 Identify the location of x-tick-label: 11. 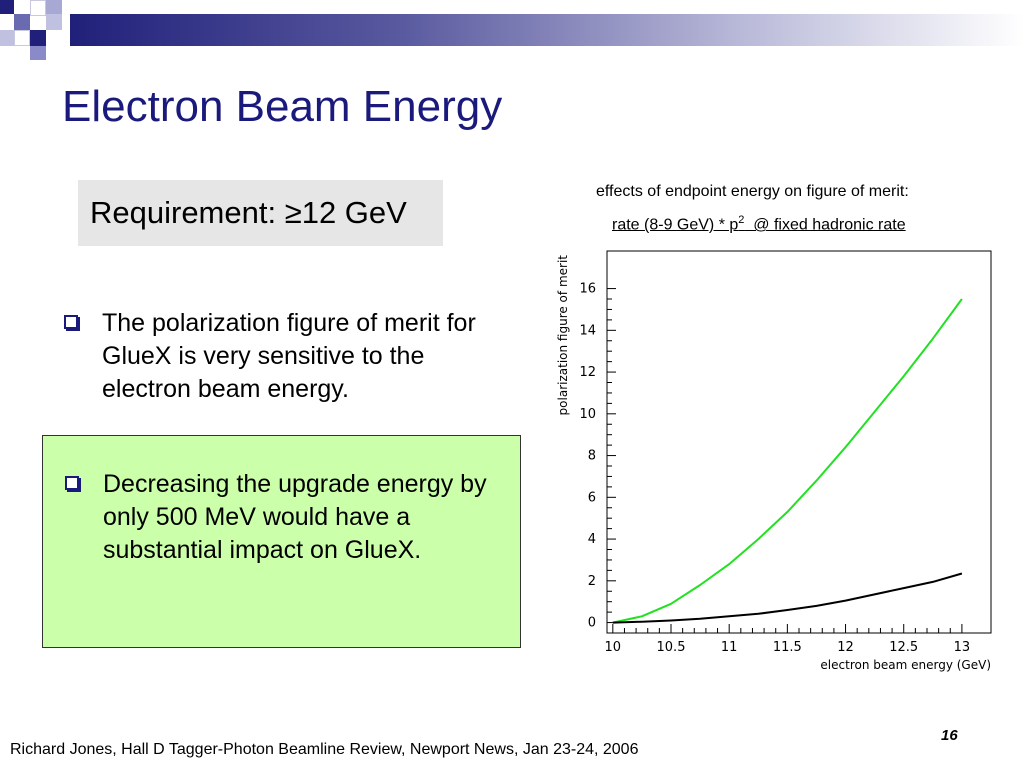
(729, 647).